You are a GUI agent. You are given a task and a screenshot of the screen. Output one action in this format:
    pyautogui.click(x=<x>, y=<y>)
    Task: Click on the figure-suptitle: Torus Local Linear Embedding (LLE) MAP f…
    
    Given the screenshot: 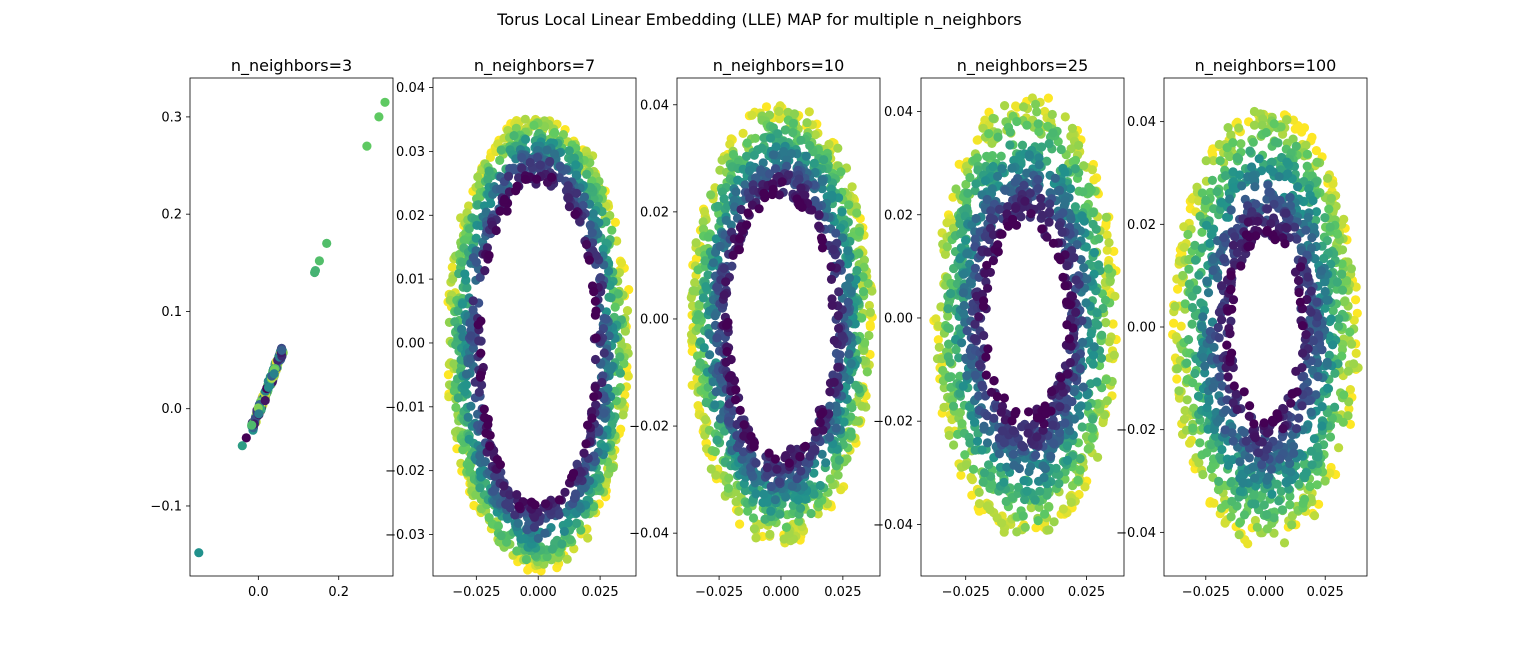 What is the action you would take?
    pyautogui.click(x=759, y=19)
    